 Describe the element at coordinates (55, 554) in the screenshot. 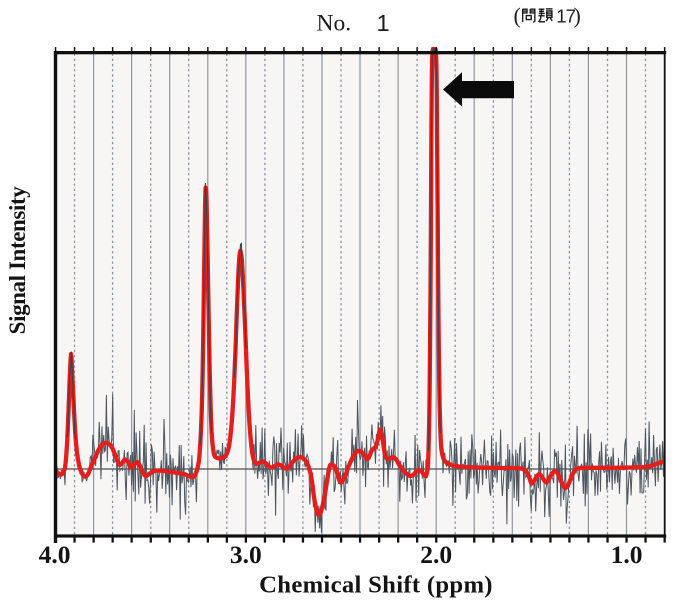

I see `svg-text: 4.0` at that location.